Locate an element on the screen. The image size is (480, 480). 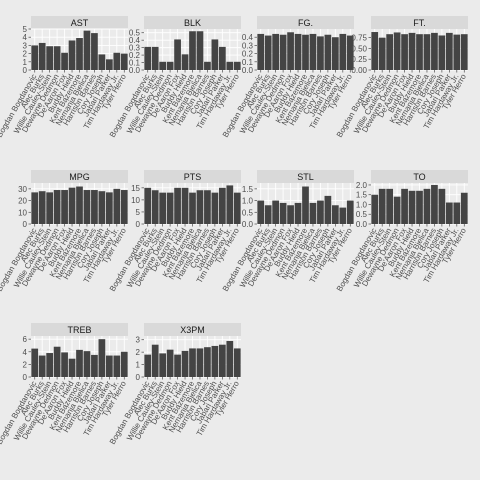
facet-strip-label: X3PM is located at coordinates (192, 330).